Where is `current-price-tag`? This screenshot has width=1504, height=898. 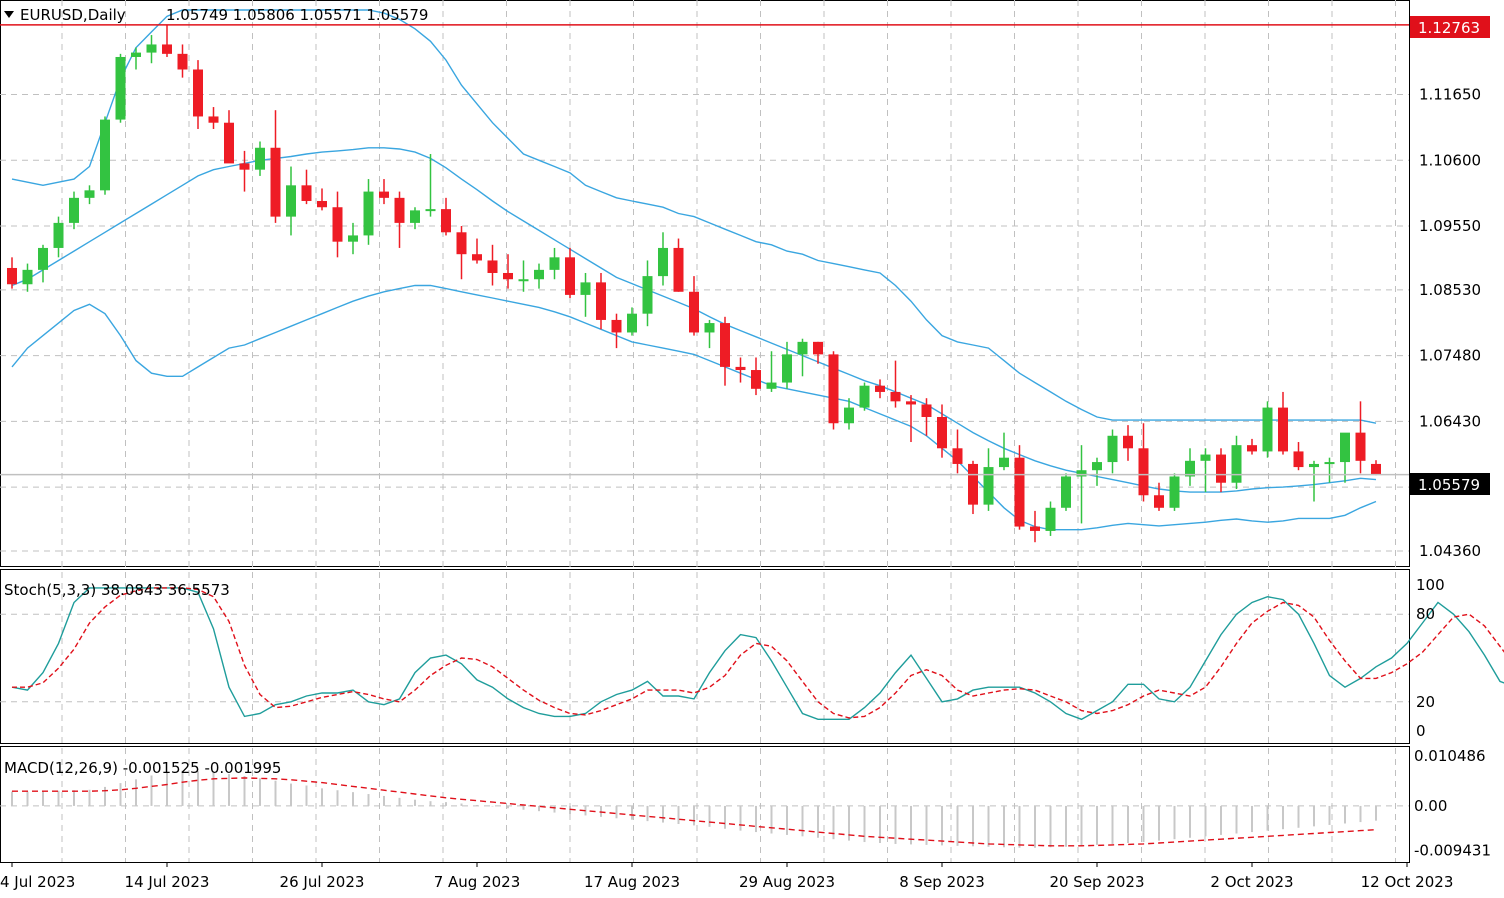
current-price-tag is located at coordinates (1450, 484).